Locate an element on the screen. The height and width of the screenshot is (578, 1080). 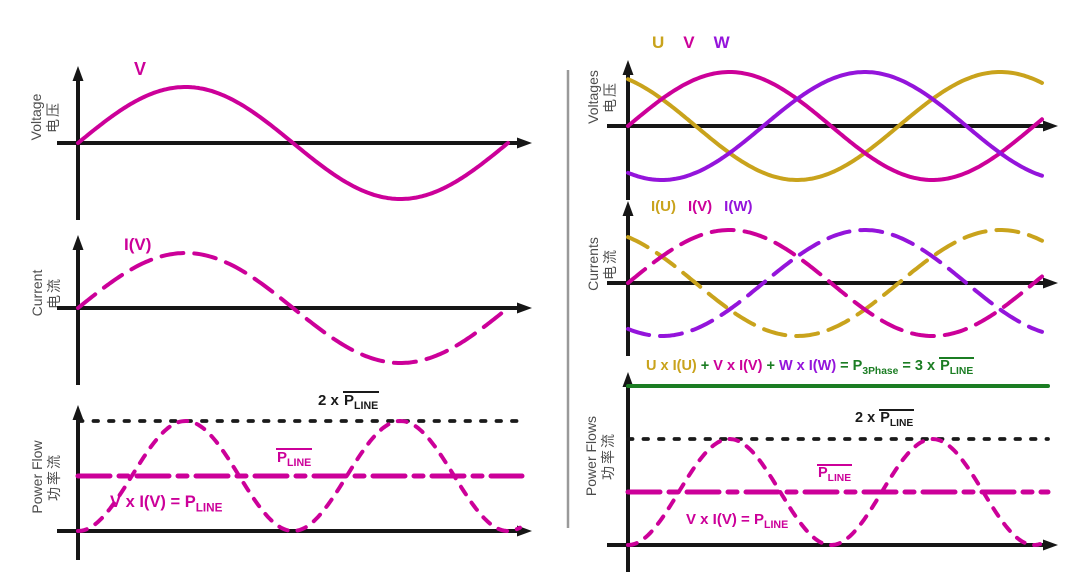
legend-w: W is located at coordinates (721, 42).